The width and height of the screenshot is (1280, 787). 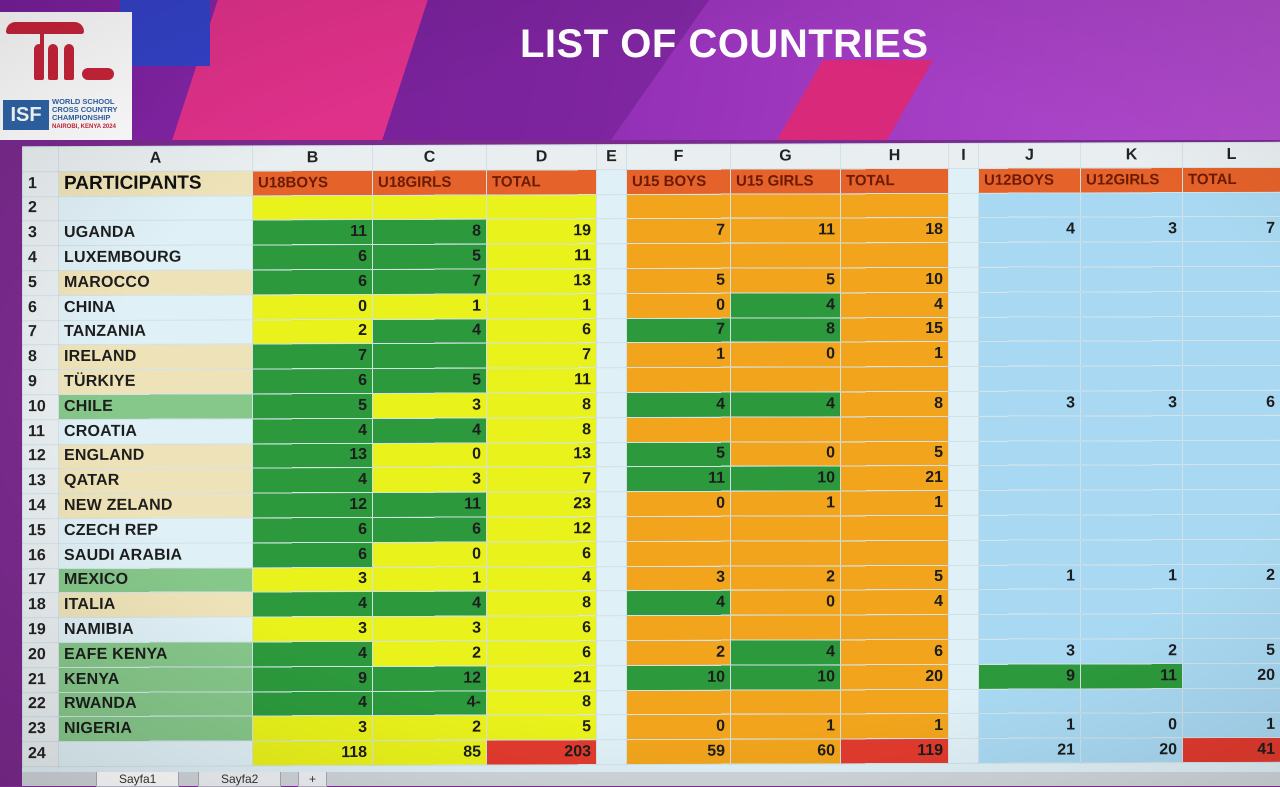 What do you see at coordinates (1231, 229) in the screenshot?
I see `u12-total-cell: 7` at bounding box center [1231, 229].